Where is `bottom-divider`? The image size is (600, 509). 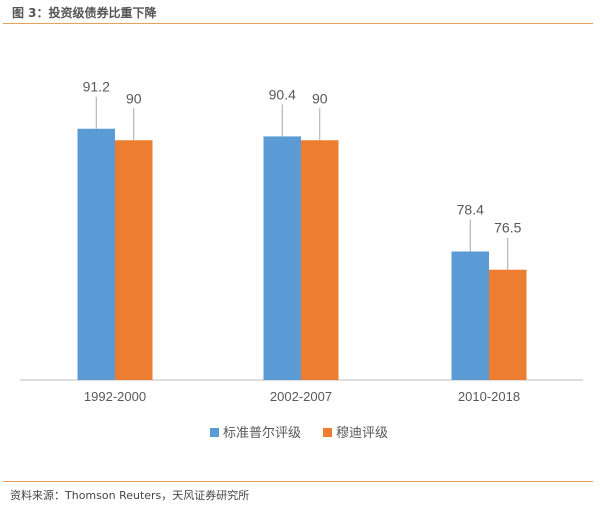 bottom-divider is located at coordinates (298, 481).